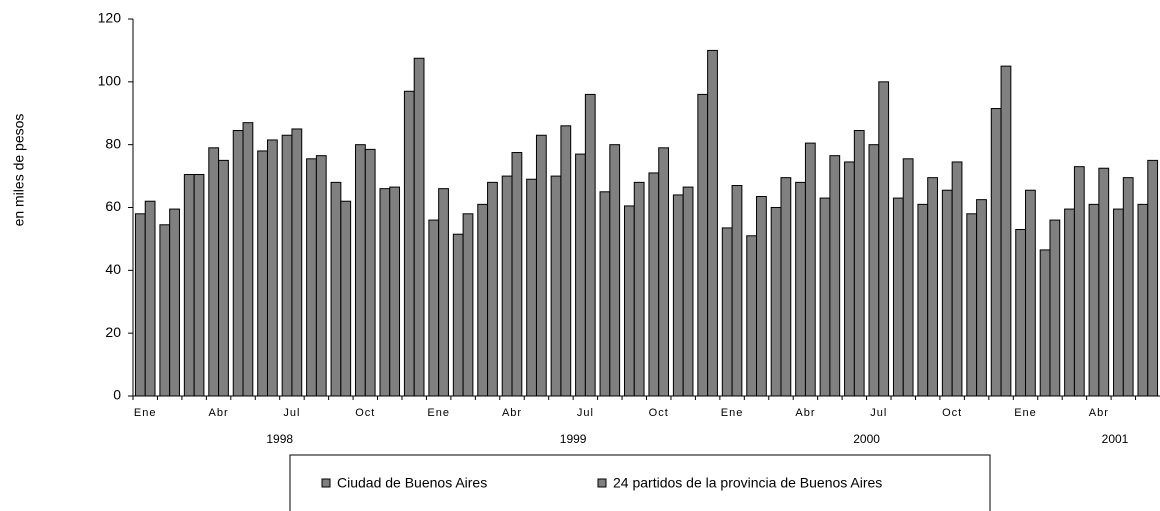  What do you see at coordinates (110, 81) in the screenshot?
I see `y-tick-label: 100` at bounding box center [110, 81].